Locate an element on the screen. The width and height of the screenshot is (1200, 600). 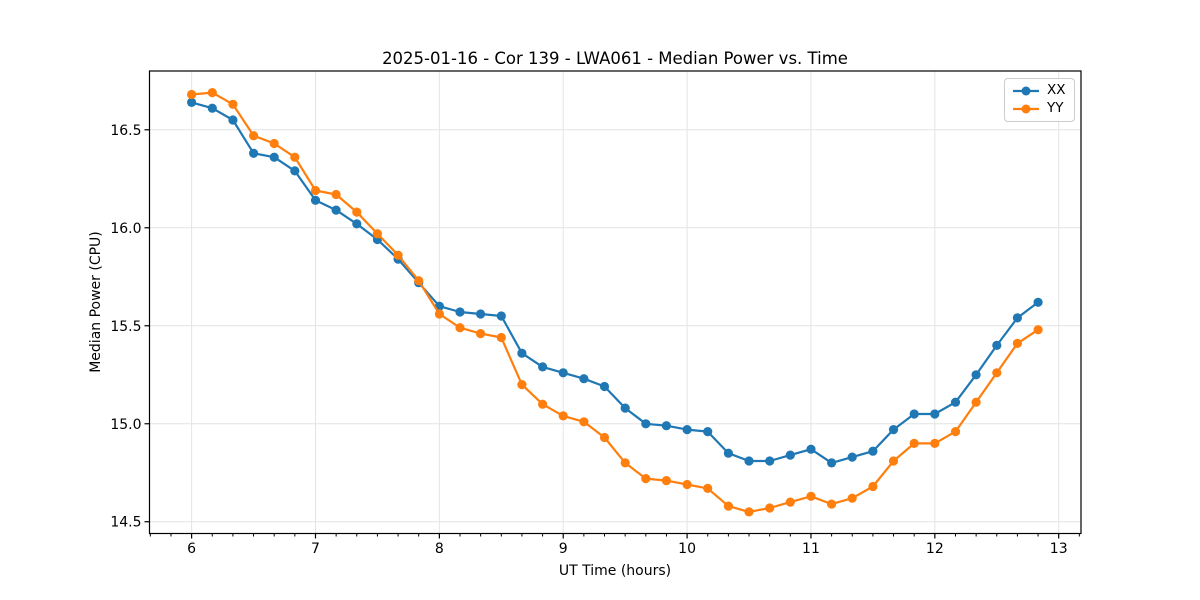
x-tick-label: 9 is located at coordinates (563, 549).